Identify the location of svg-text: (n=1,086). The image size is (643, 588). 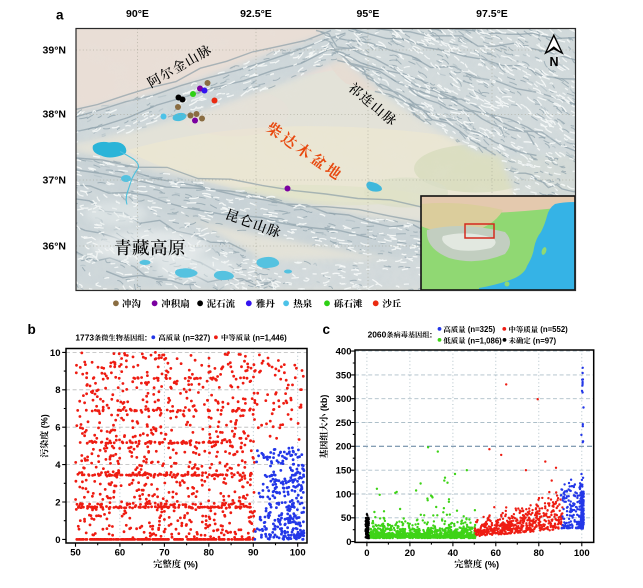
(484, 340).